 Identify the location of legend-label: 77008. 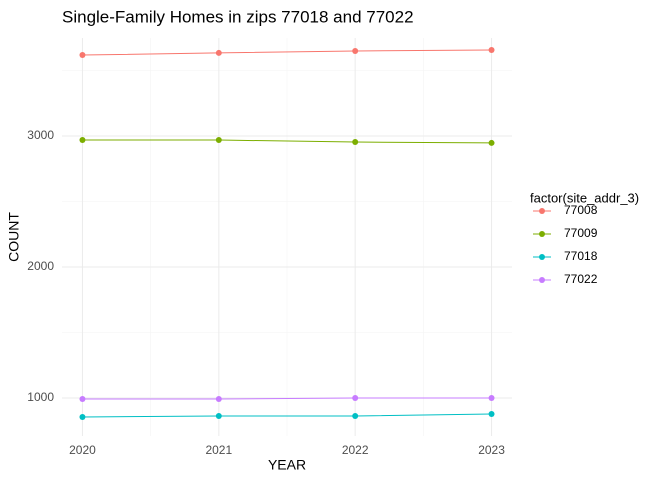
(581, 210).